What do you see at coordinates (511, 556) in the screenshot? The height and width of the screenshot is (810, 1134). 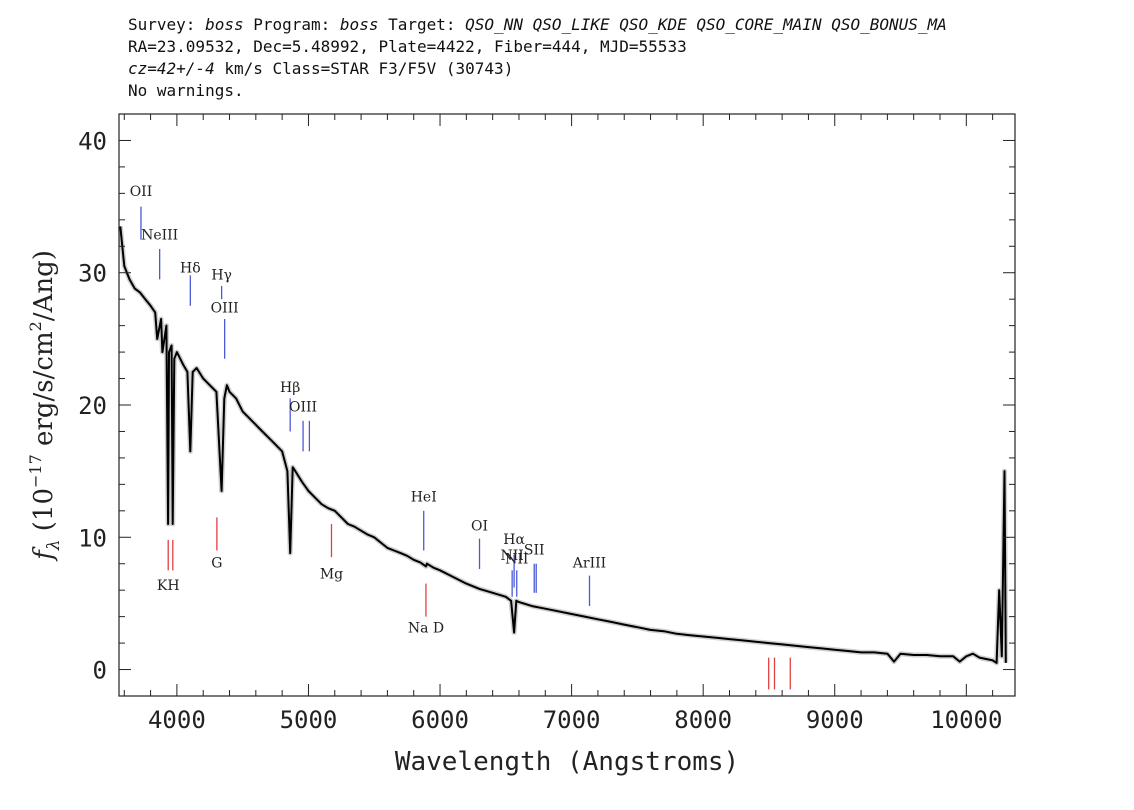 I see `emission-label-nii-6548: NII` at bounding box center [511, 556].